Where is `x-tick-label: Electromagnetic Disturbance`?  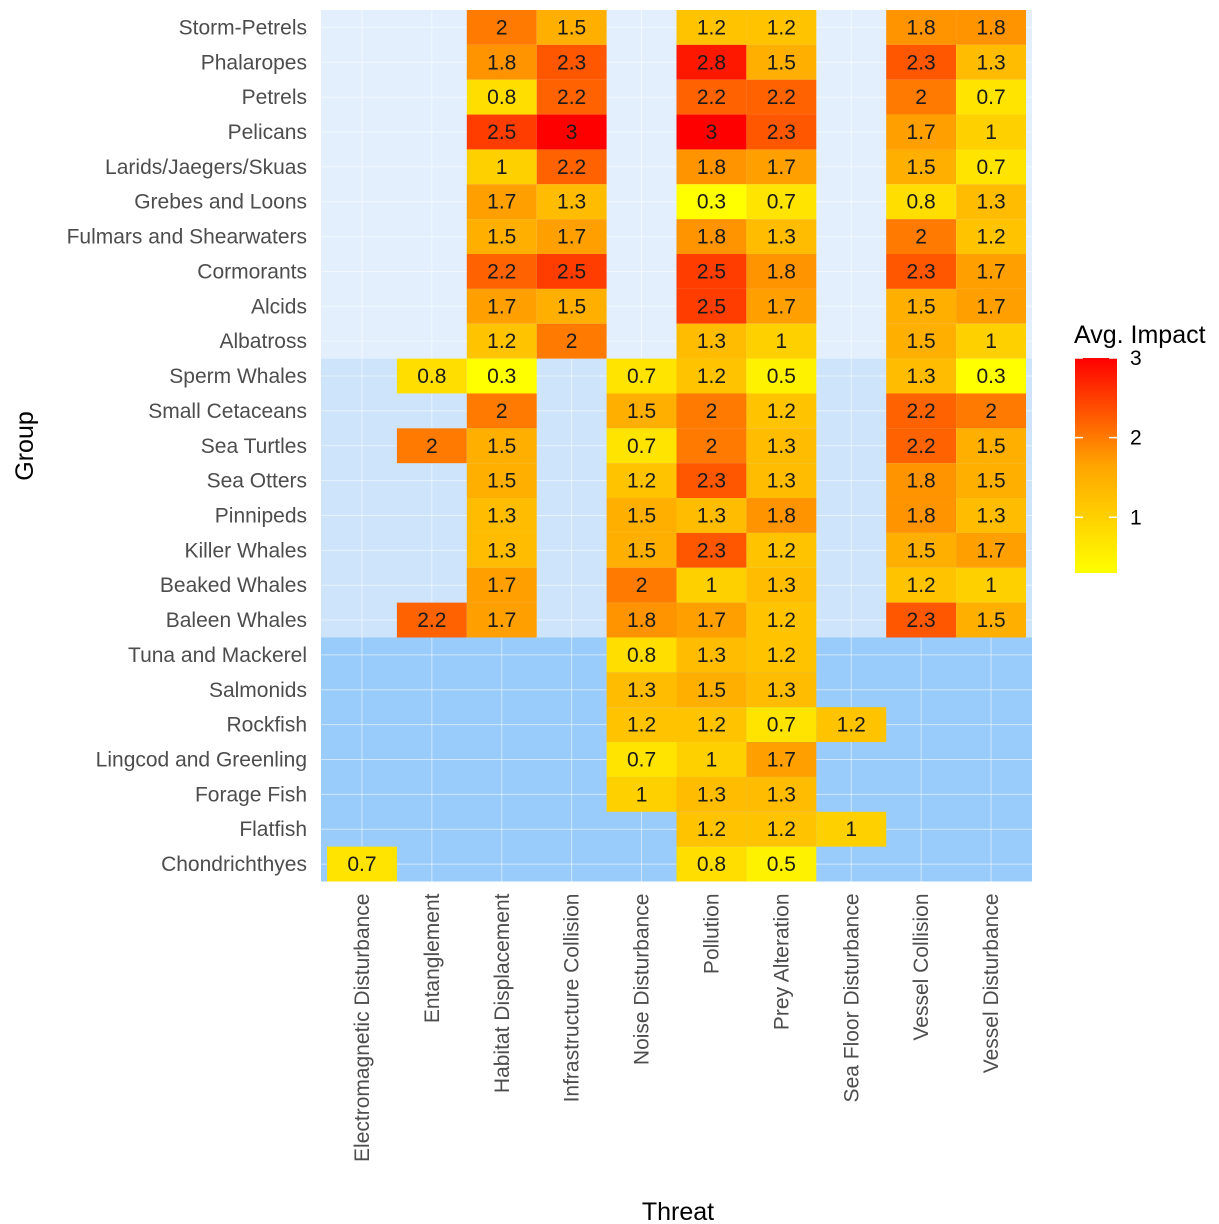
x-tick-label: Electromagnetic Disturbance is located at coordinates (362, 1028).